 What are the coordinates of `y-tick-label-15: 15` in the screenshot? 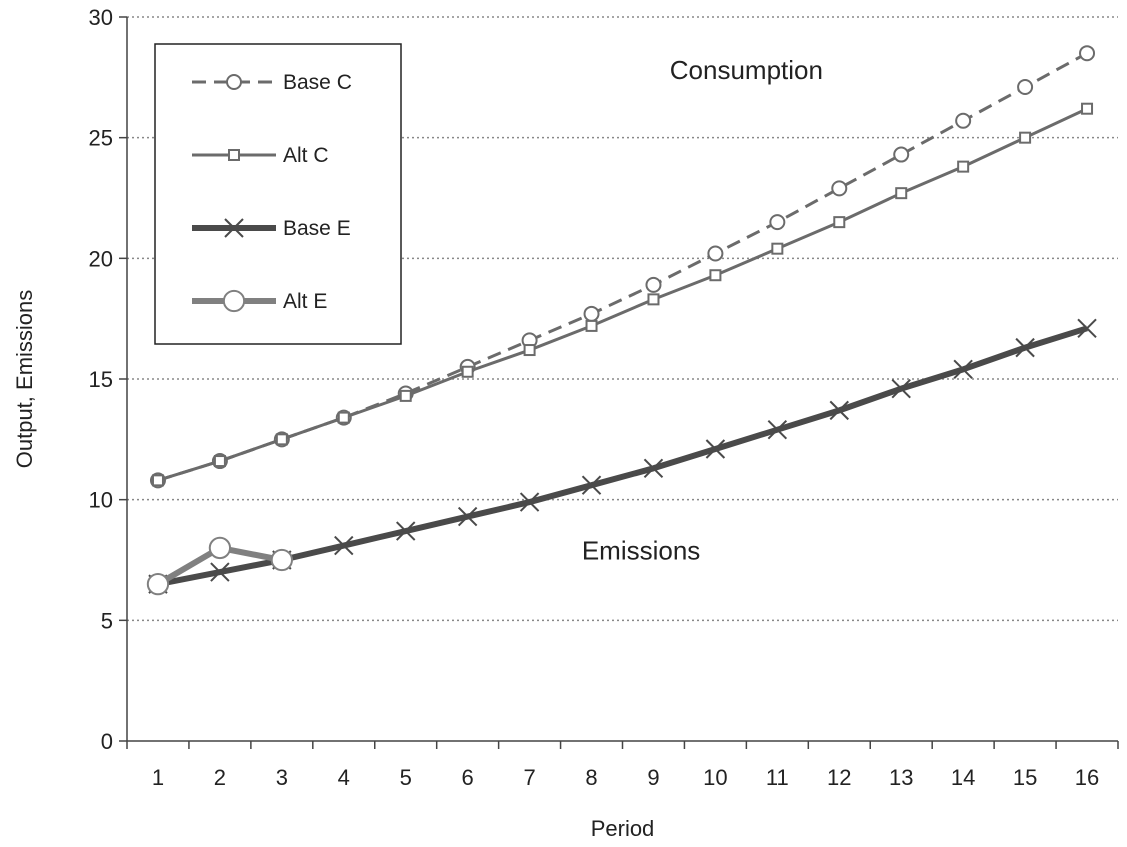 It's located at (101, 379).